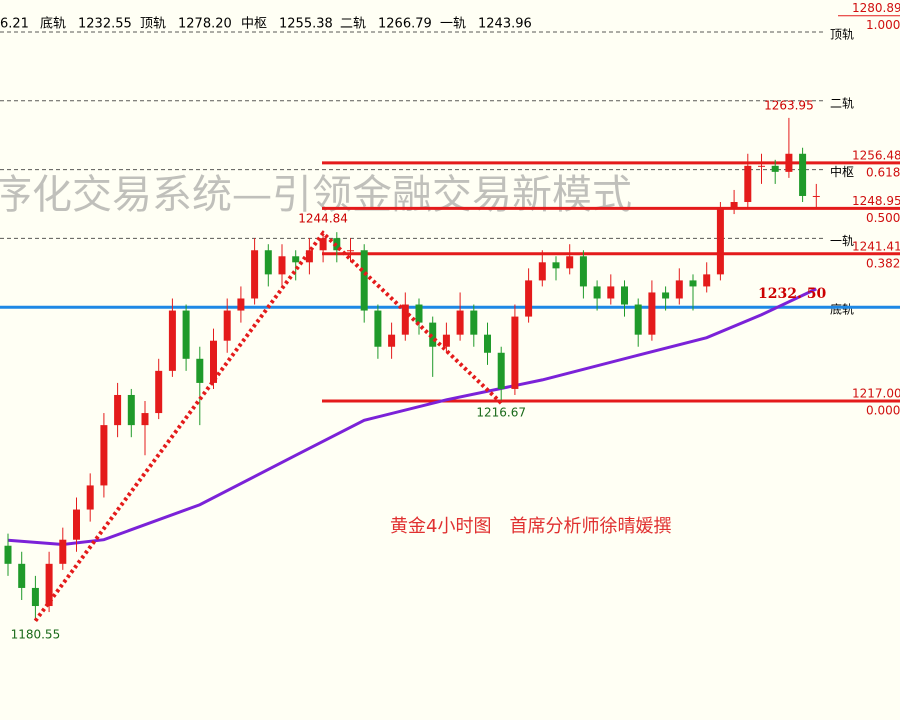  Describe the element at coordinates (876, 394) in the screenshot. I see `fib-price: 1217.00` at that location.